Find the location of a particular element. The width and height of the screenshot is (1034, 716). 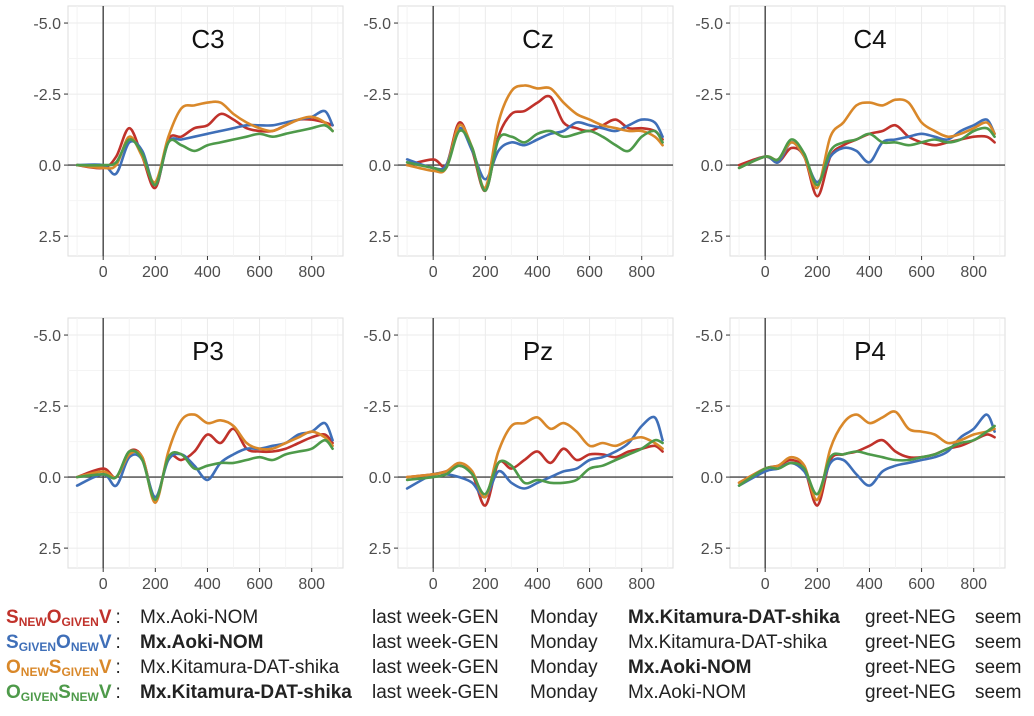

condition-label: OGIVENSNEWV: is located at coordinates (63, 693).